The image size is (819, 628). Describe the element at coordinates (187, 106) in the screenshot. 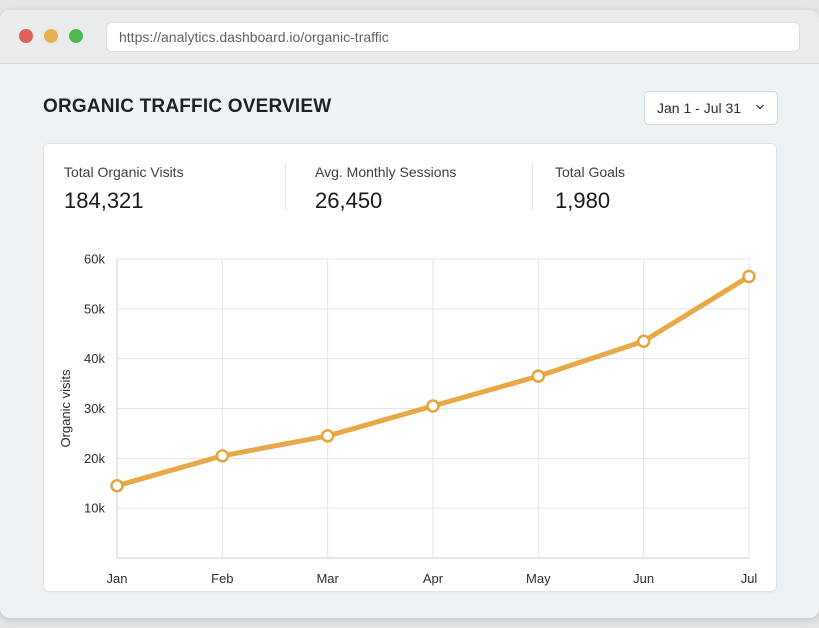

I see `page-title: ORGANIC TRAFFIC OVERVIEW` at that location.